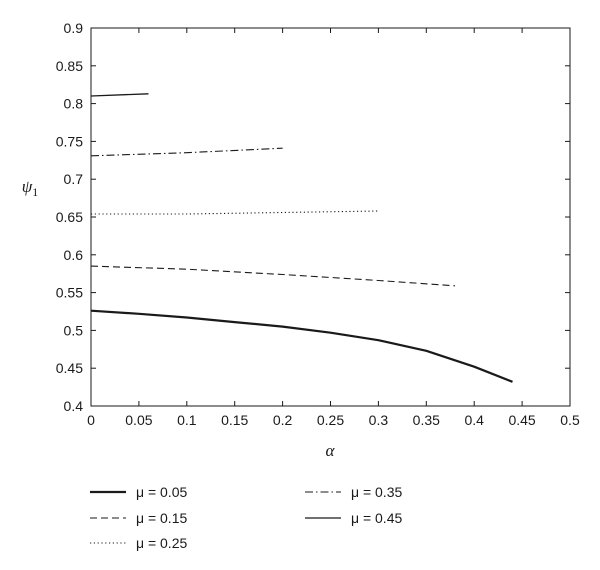  Describe the element at coordinates (376, 518) in the screenshot. I see `legend-label-5: μ = 0.45` at that location.